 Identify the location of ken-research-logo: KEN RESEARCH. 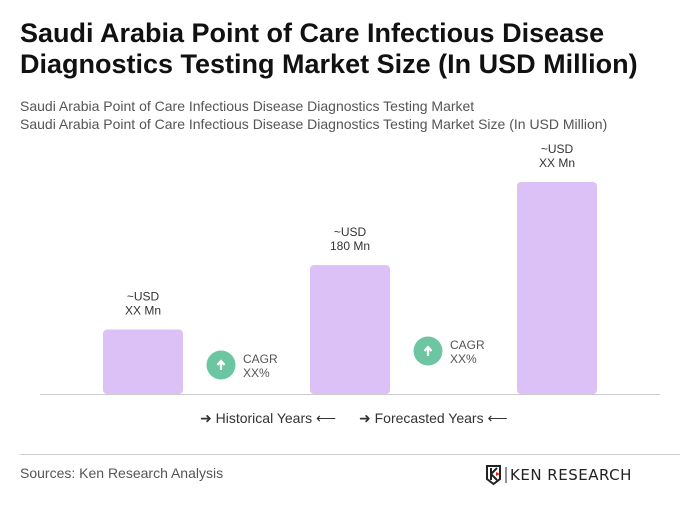
(571, 477).